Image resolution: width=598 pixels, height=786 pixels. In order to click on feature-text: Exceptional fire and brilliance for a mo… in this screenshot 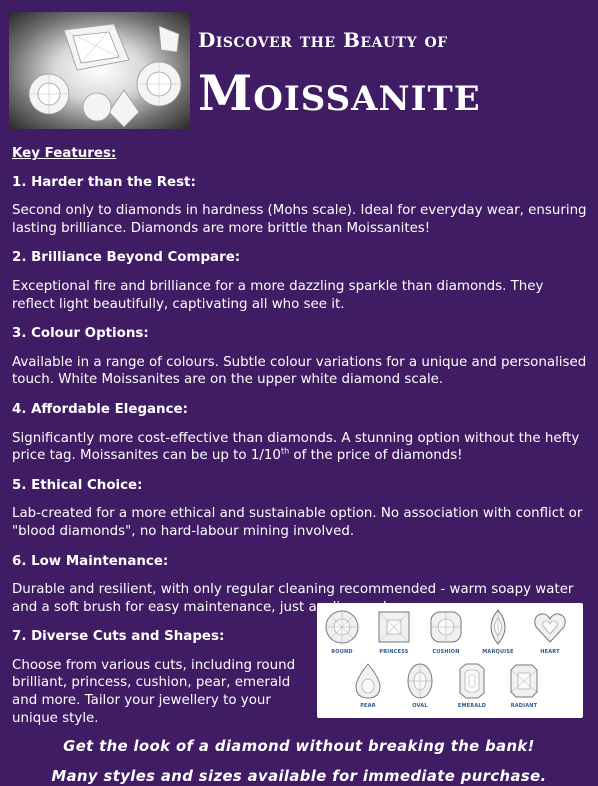, I will do `click(278, 295)`.